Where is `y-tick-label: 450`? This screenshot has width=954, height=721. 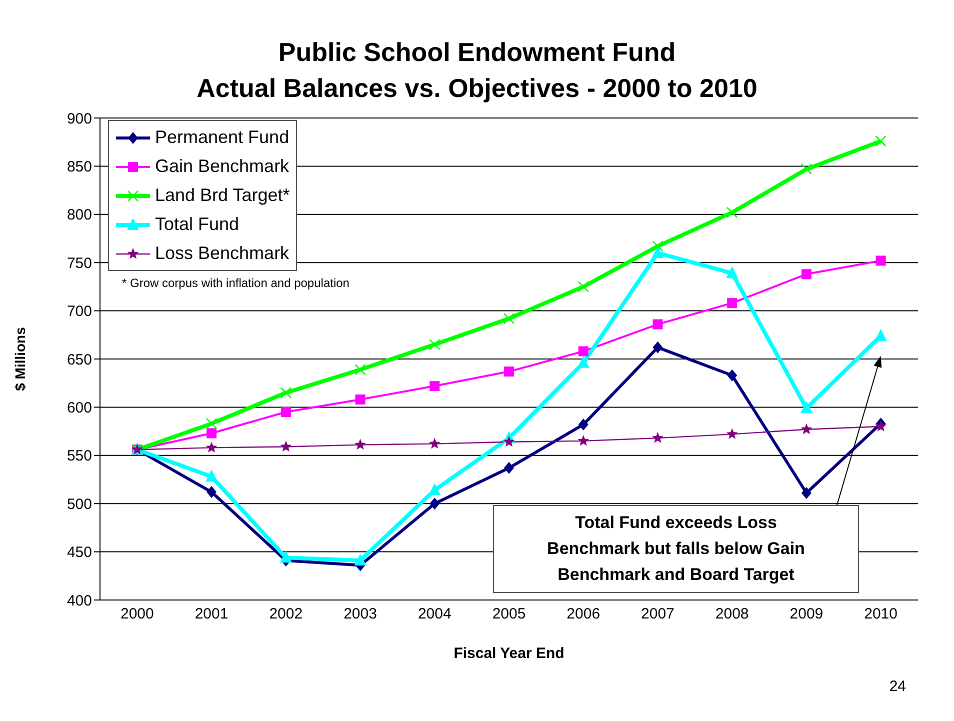
y-tick-label: 450 is located at coordinates (79, 553).